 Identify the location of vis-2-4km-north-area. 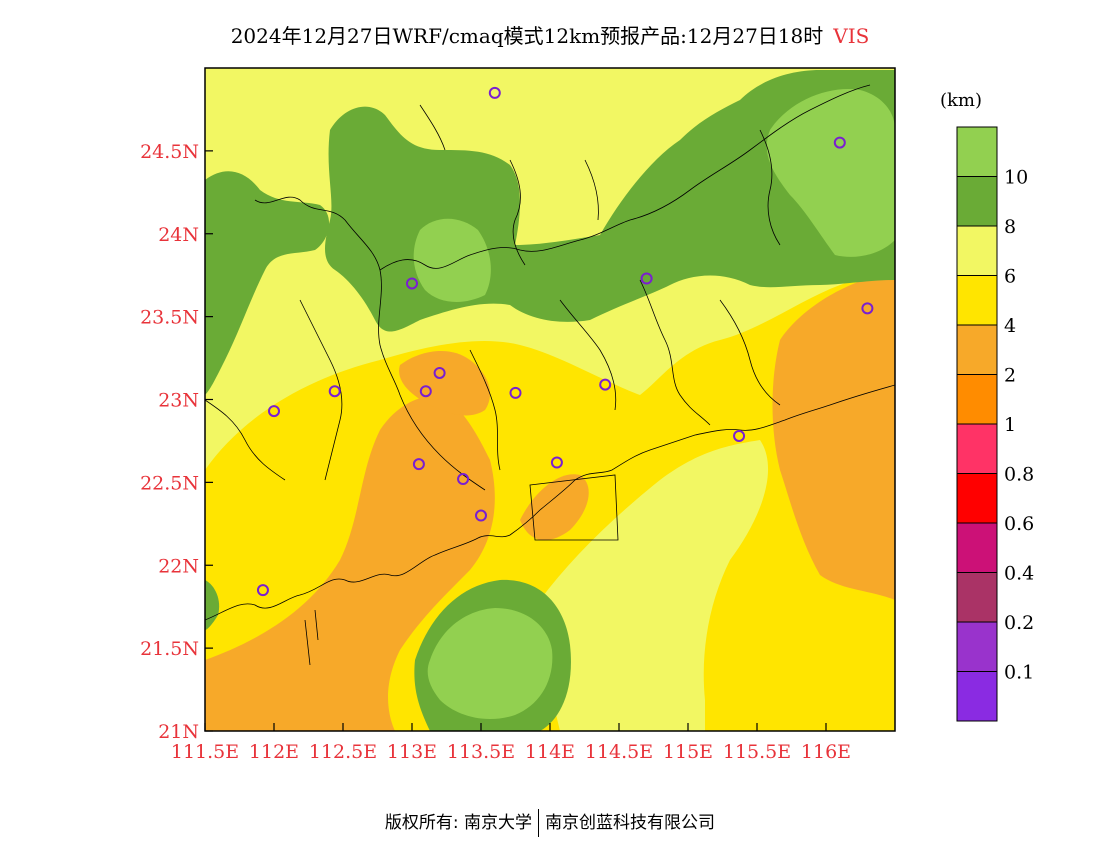
(444, 383).